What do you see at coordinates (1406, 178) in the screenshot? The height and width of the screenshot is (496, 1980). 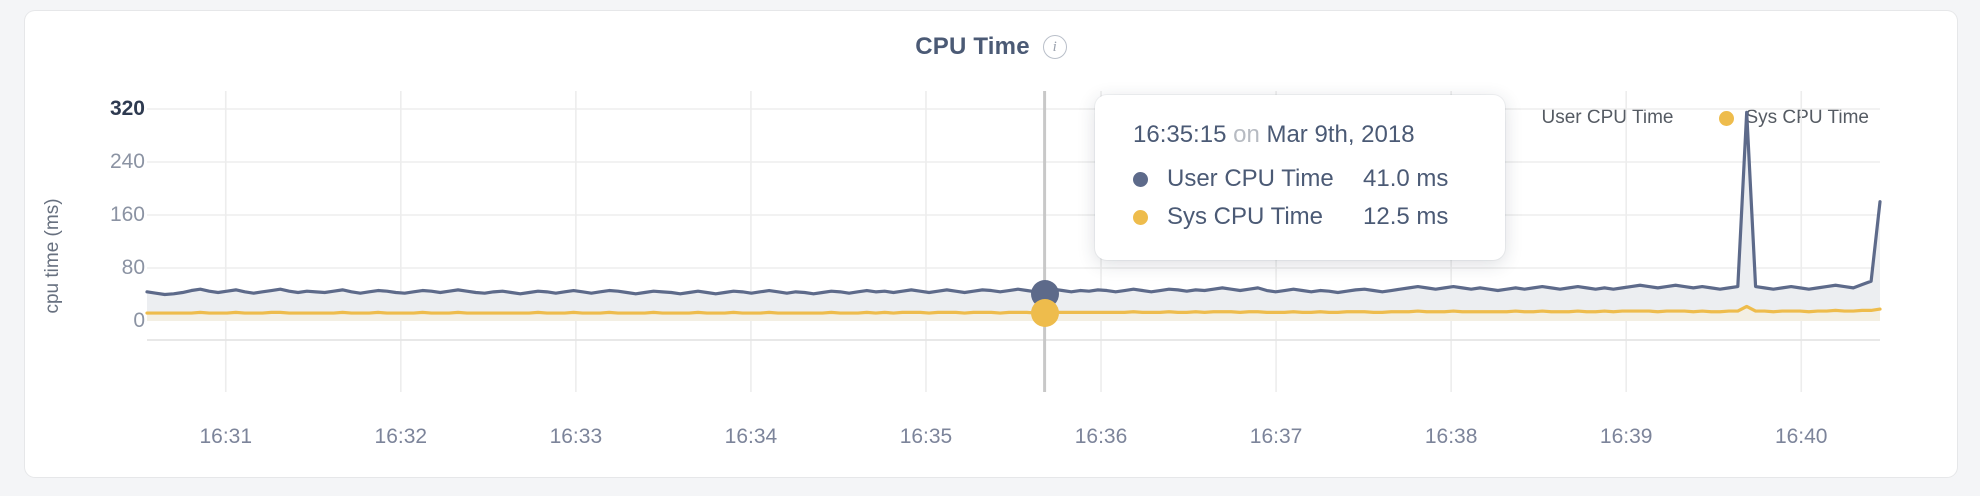 I see `tooltip-value-user-cpu-time: 41.0 ms` at bounding box center [1406, 178].